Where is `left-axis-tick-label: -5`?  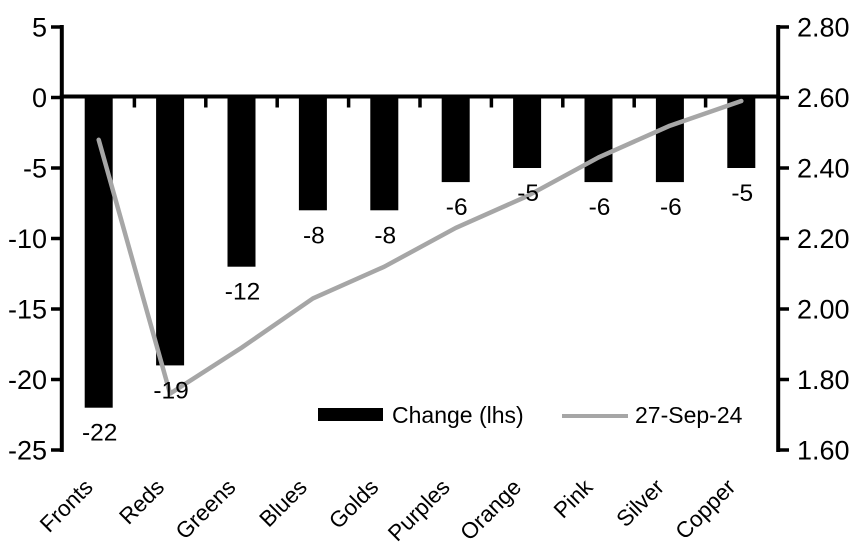 left-axis-tick-label: -5 is located at coordinates (35, 169).